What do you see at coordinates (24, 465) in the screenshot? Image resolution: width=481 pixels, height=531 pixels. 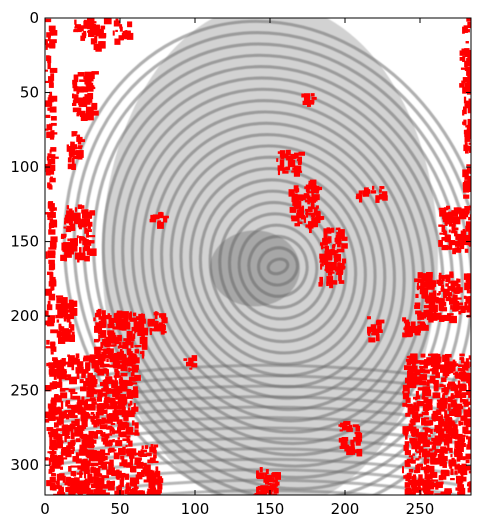 I see `y-tick-label: 300` at bounding box center [24, 465].